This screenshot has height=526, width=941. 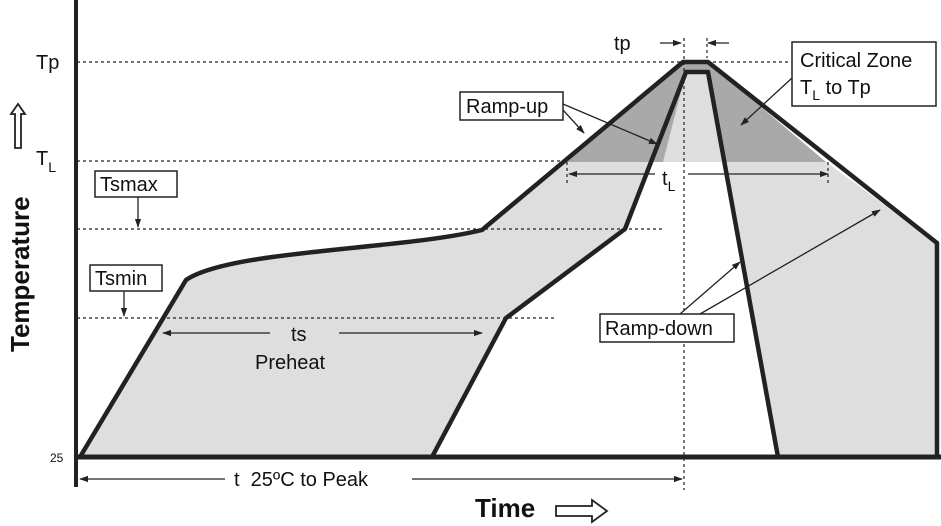 I want to click on preheat-label: Preheat, so click(x=290, y=363).